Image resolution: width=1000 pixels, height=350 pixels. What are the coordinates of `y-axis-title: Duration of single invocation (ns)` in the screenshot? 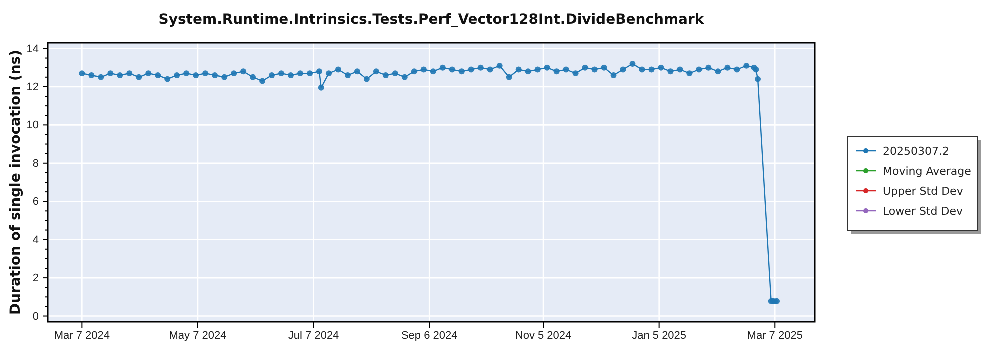 It's located at (16, 183).